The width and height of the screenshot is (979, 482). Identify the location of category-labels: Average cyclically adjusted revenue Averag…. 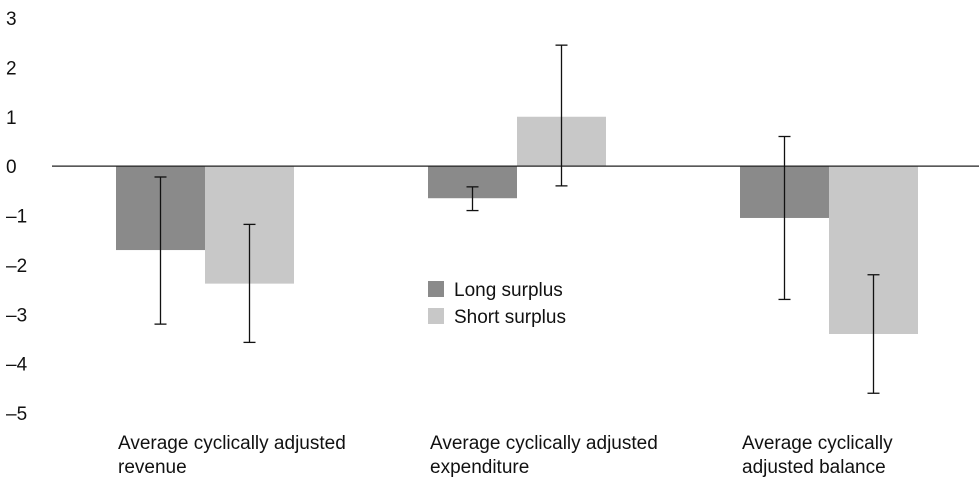
(505, 455).